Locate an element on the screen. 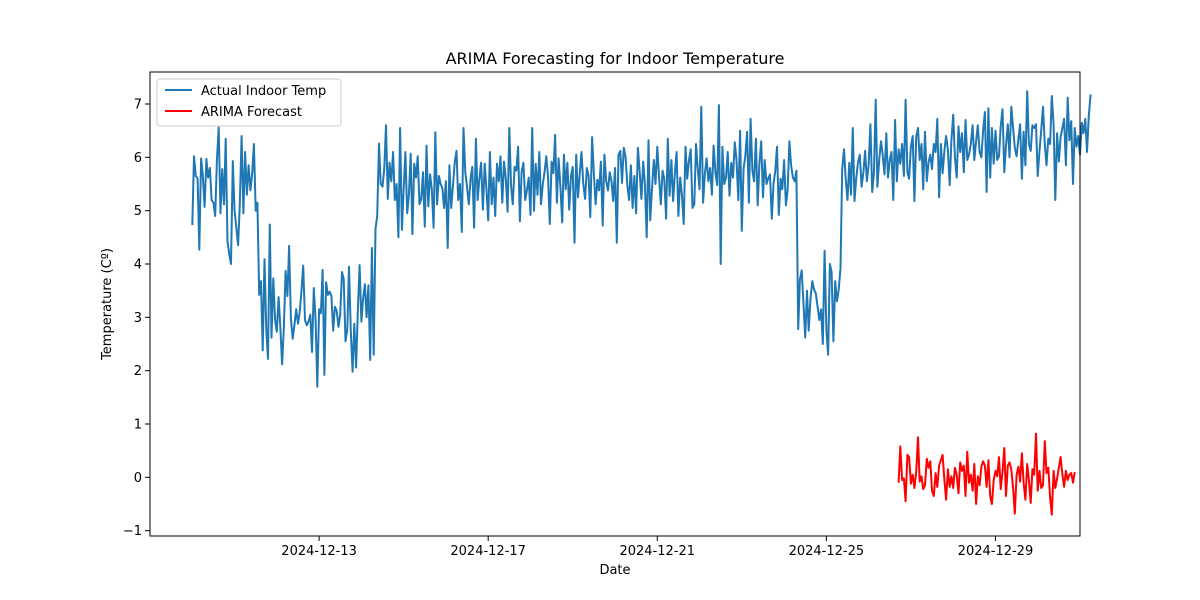  y-tick-label: 7 is located at coordinates (138, 105).